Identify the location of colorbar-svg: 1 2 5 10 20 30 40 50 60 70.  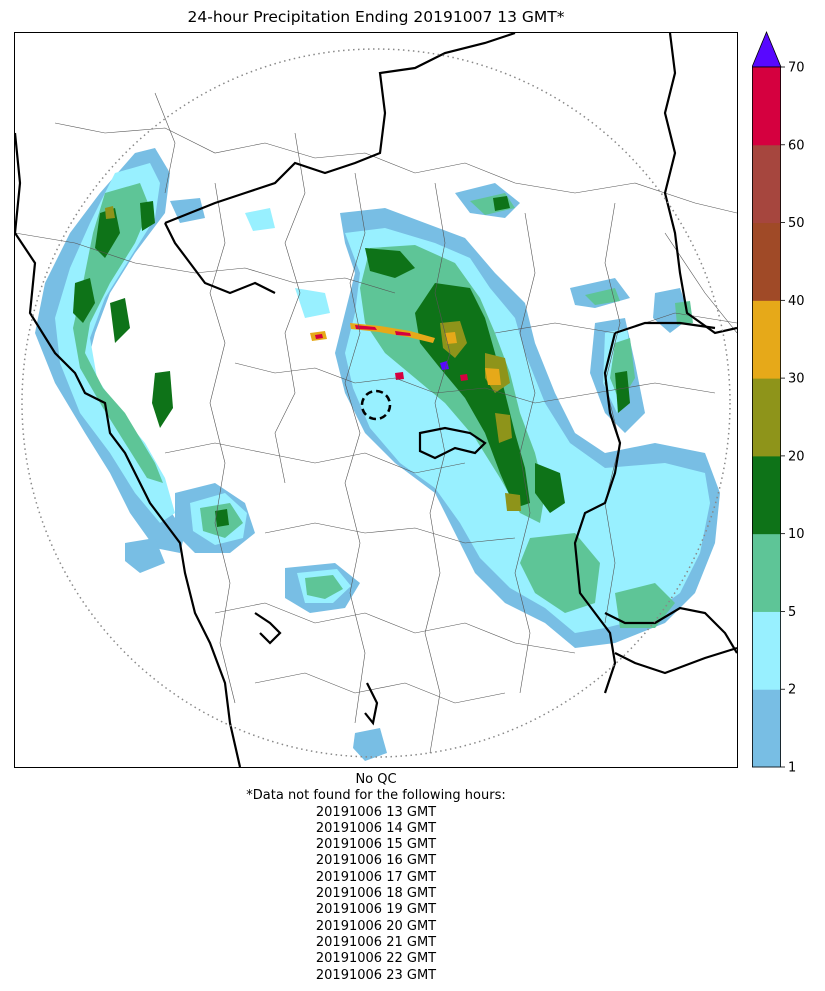
(778, 403).